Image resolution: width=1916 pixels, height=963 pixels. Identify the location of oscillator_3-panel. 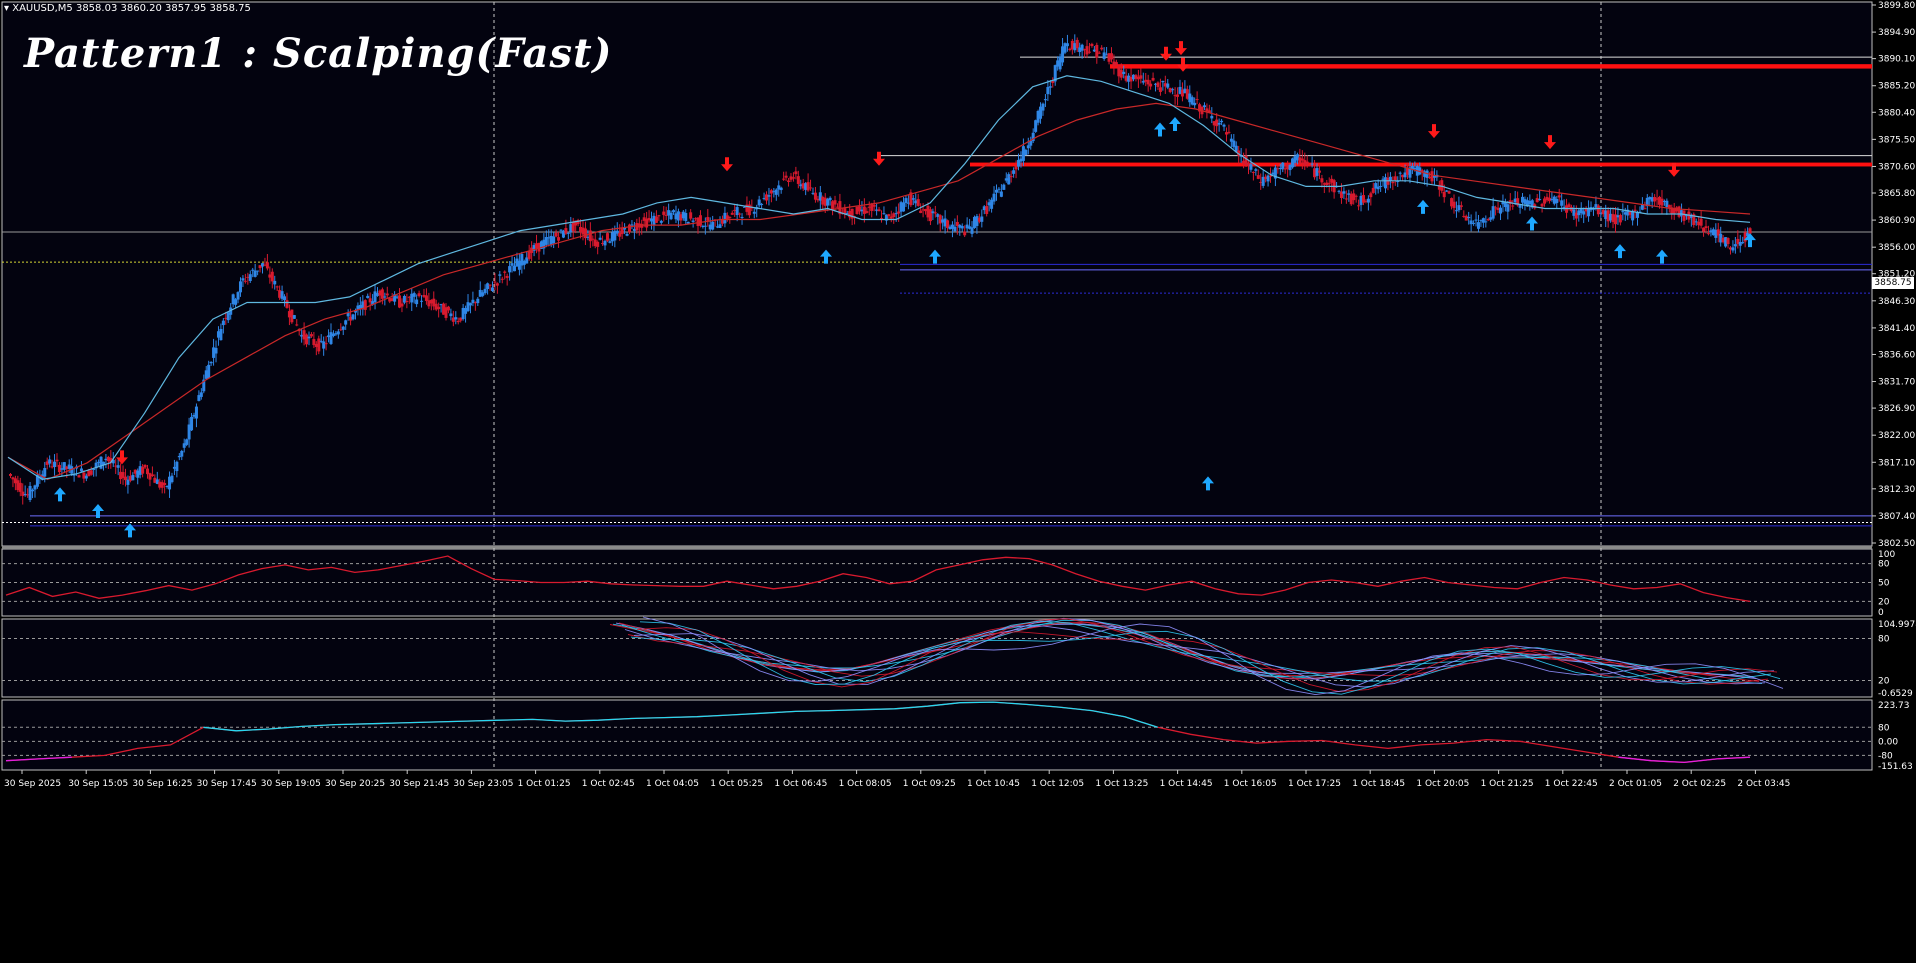
(937, 735).